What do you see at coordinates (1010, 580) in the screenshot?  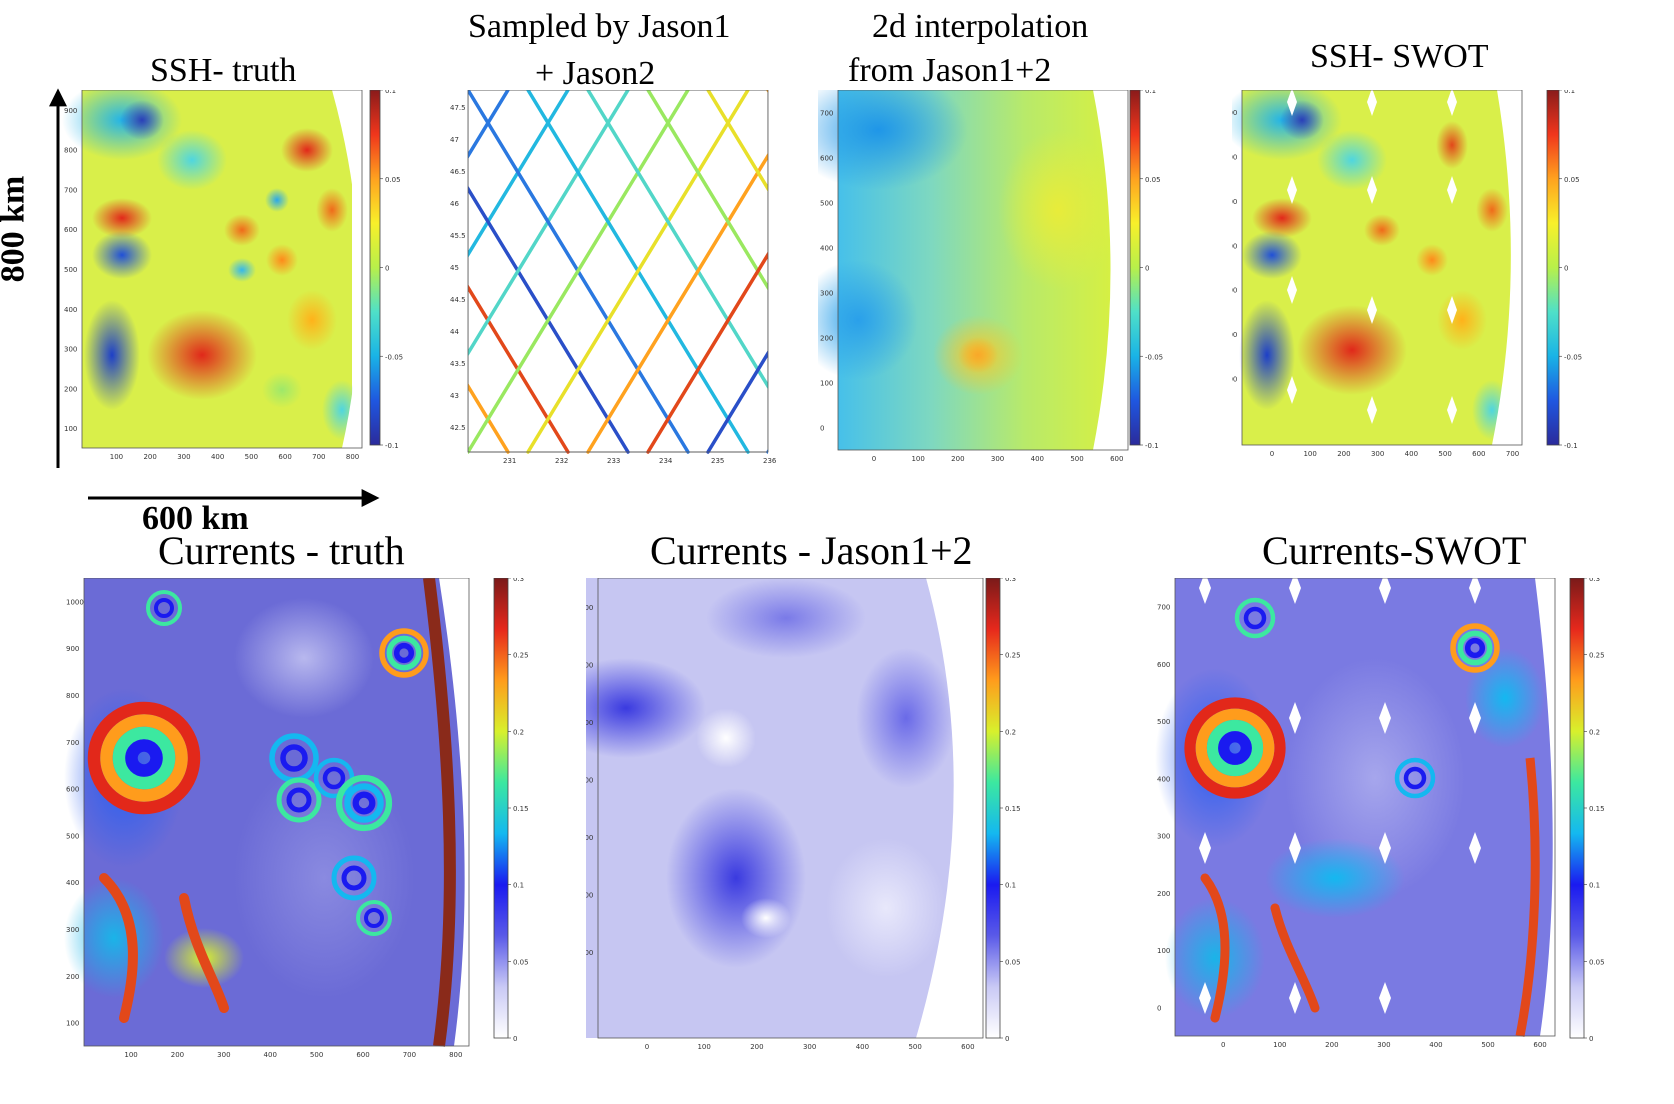 I see `colorbar-tick-label: 0.3` at bounding box center [1010, 580].